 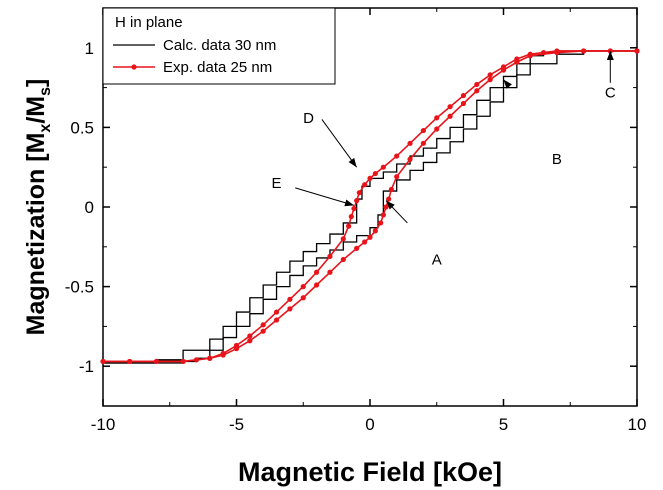 I want to click on legend-entry: Calc. data 30 nm, so click(x=219, y=45).